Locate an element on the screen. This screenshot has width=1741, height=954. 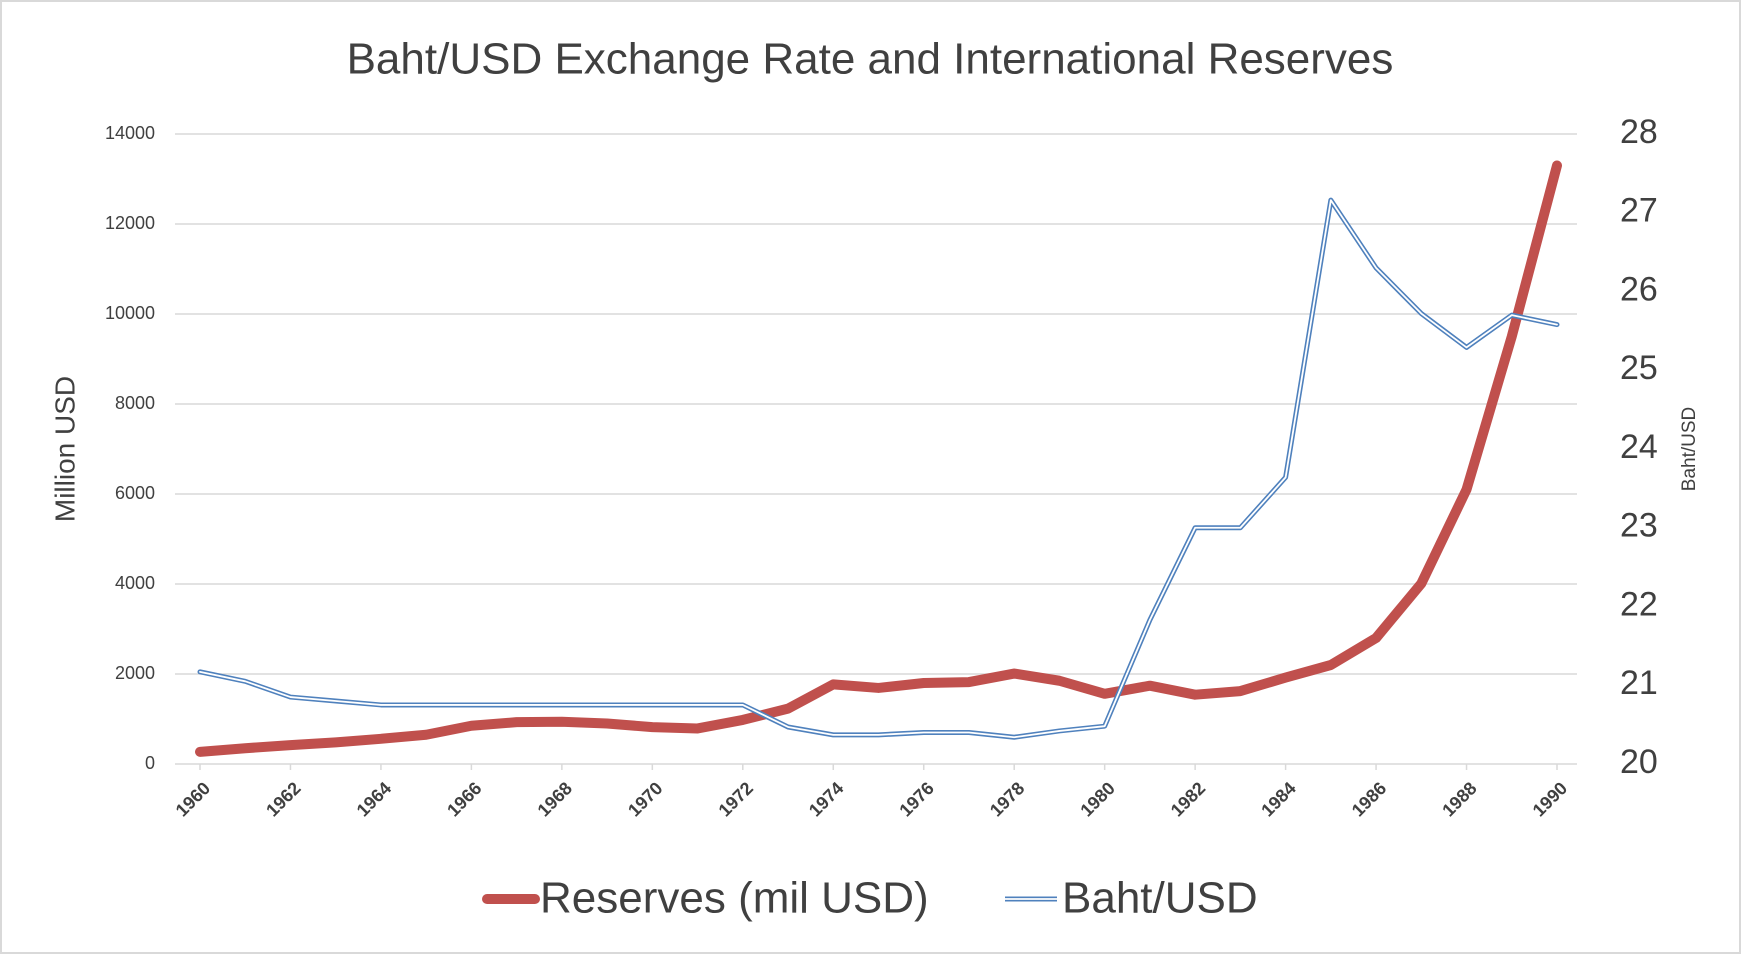
y2-tick-label: 23 is located at coordinates (1639, 526).